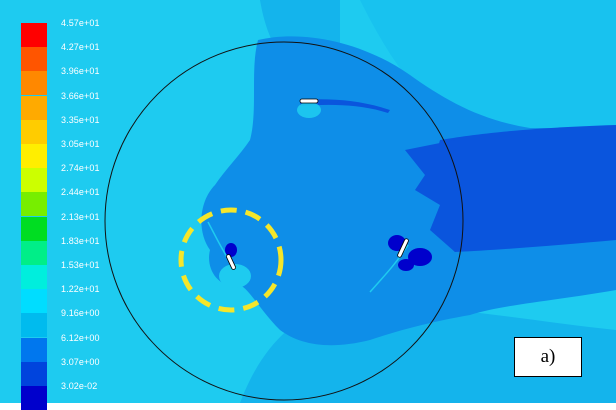  I want to click on field-band-right, so click(488, 68).